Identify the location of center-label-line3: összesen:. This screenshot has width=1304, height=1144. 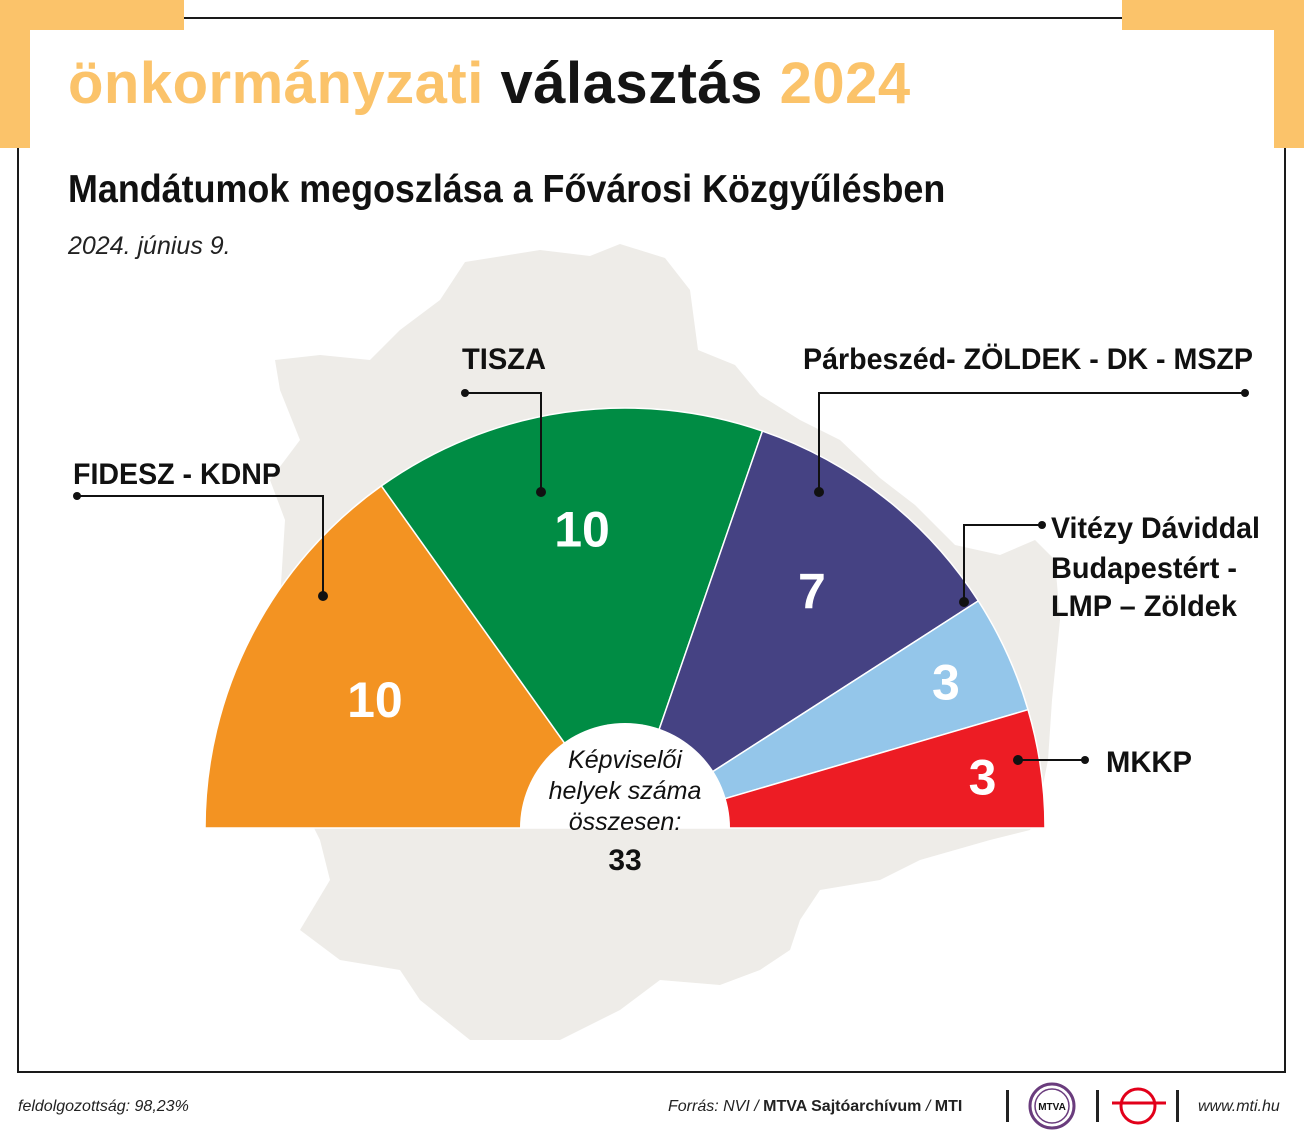
(625, 822).